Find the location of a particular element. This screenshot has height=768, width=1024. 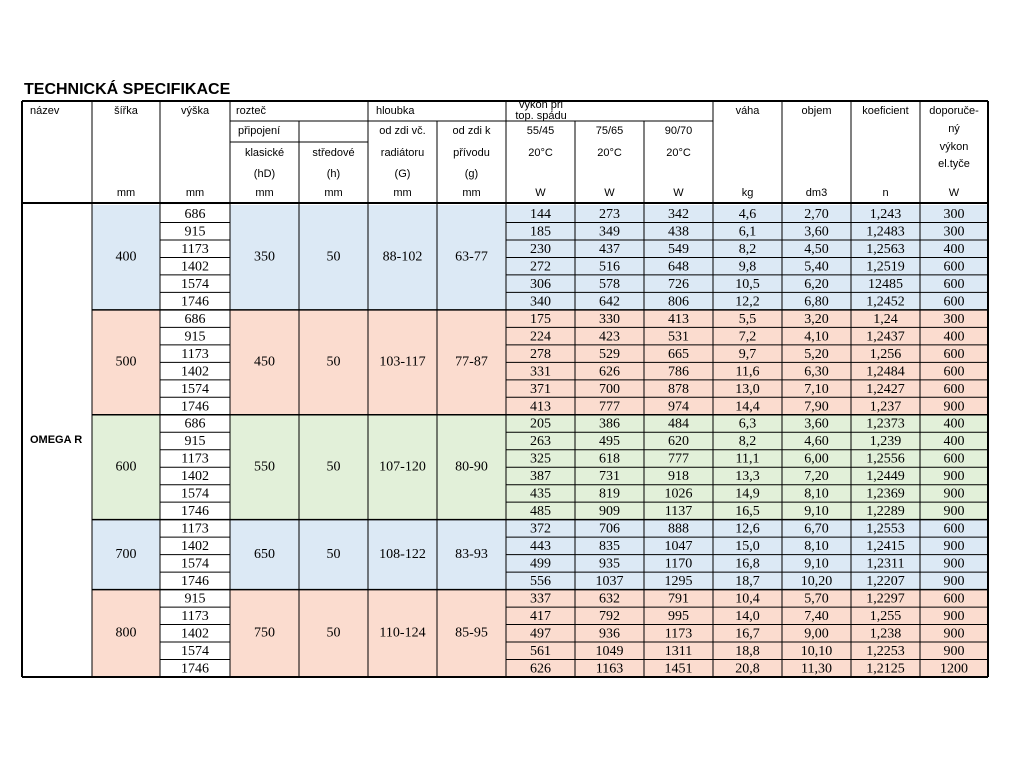

data-cell: 936 is located at coordinates (609, 634).